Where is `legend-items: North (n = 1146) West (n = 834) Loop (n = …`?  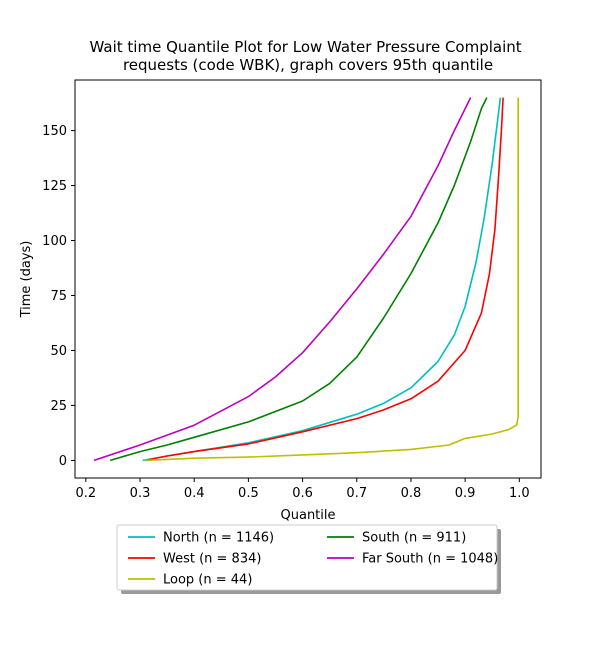 legend-items: North (n = 1146) West (n = 834) Loop (n = … is located at coordinates (313, 559).